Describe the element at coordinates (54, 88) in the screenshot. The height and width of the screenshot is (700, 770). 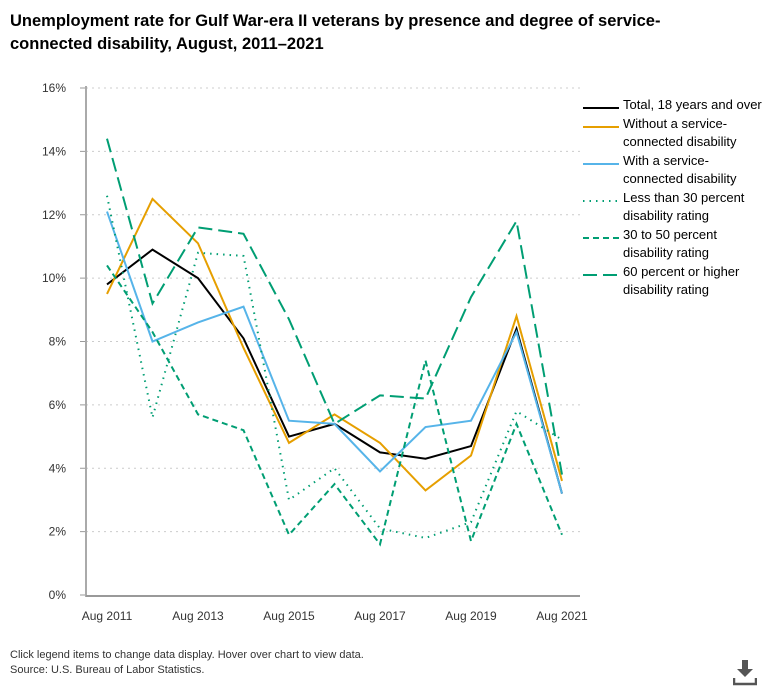
I see `y-tick-label: 16%` at that location.